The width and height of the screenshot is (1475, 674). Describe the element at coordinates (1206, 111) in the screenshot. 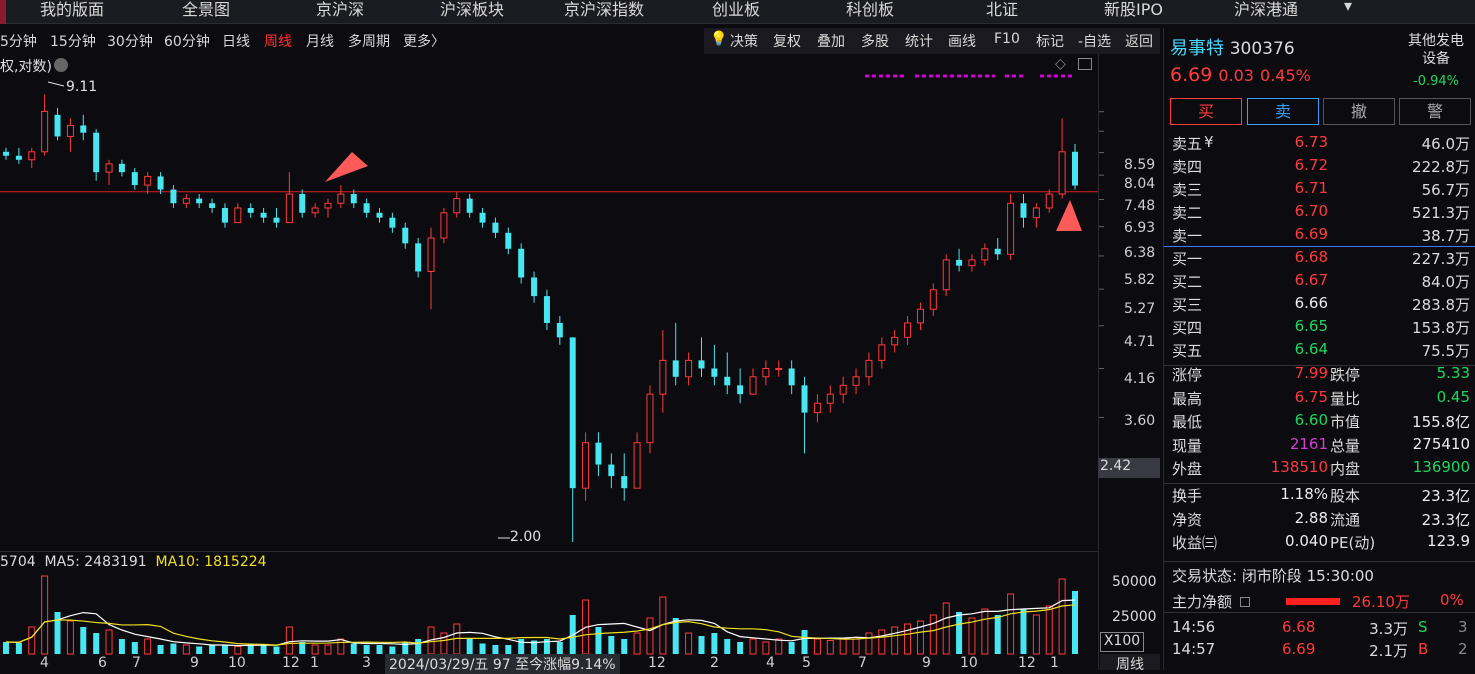

I see `buy-button: 买` at that location.